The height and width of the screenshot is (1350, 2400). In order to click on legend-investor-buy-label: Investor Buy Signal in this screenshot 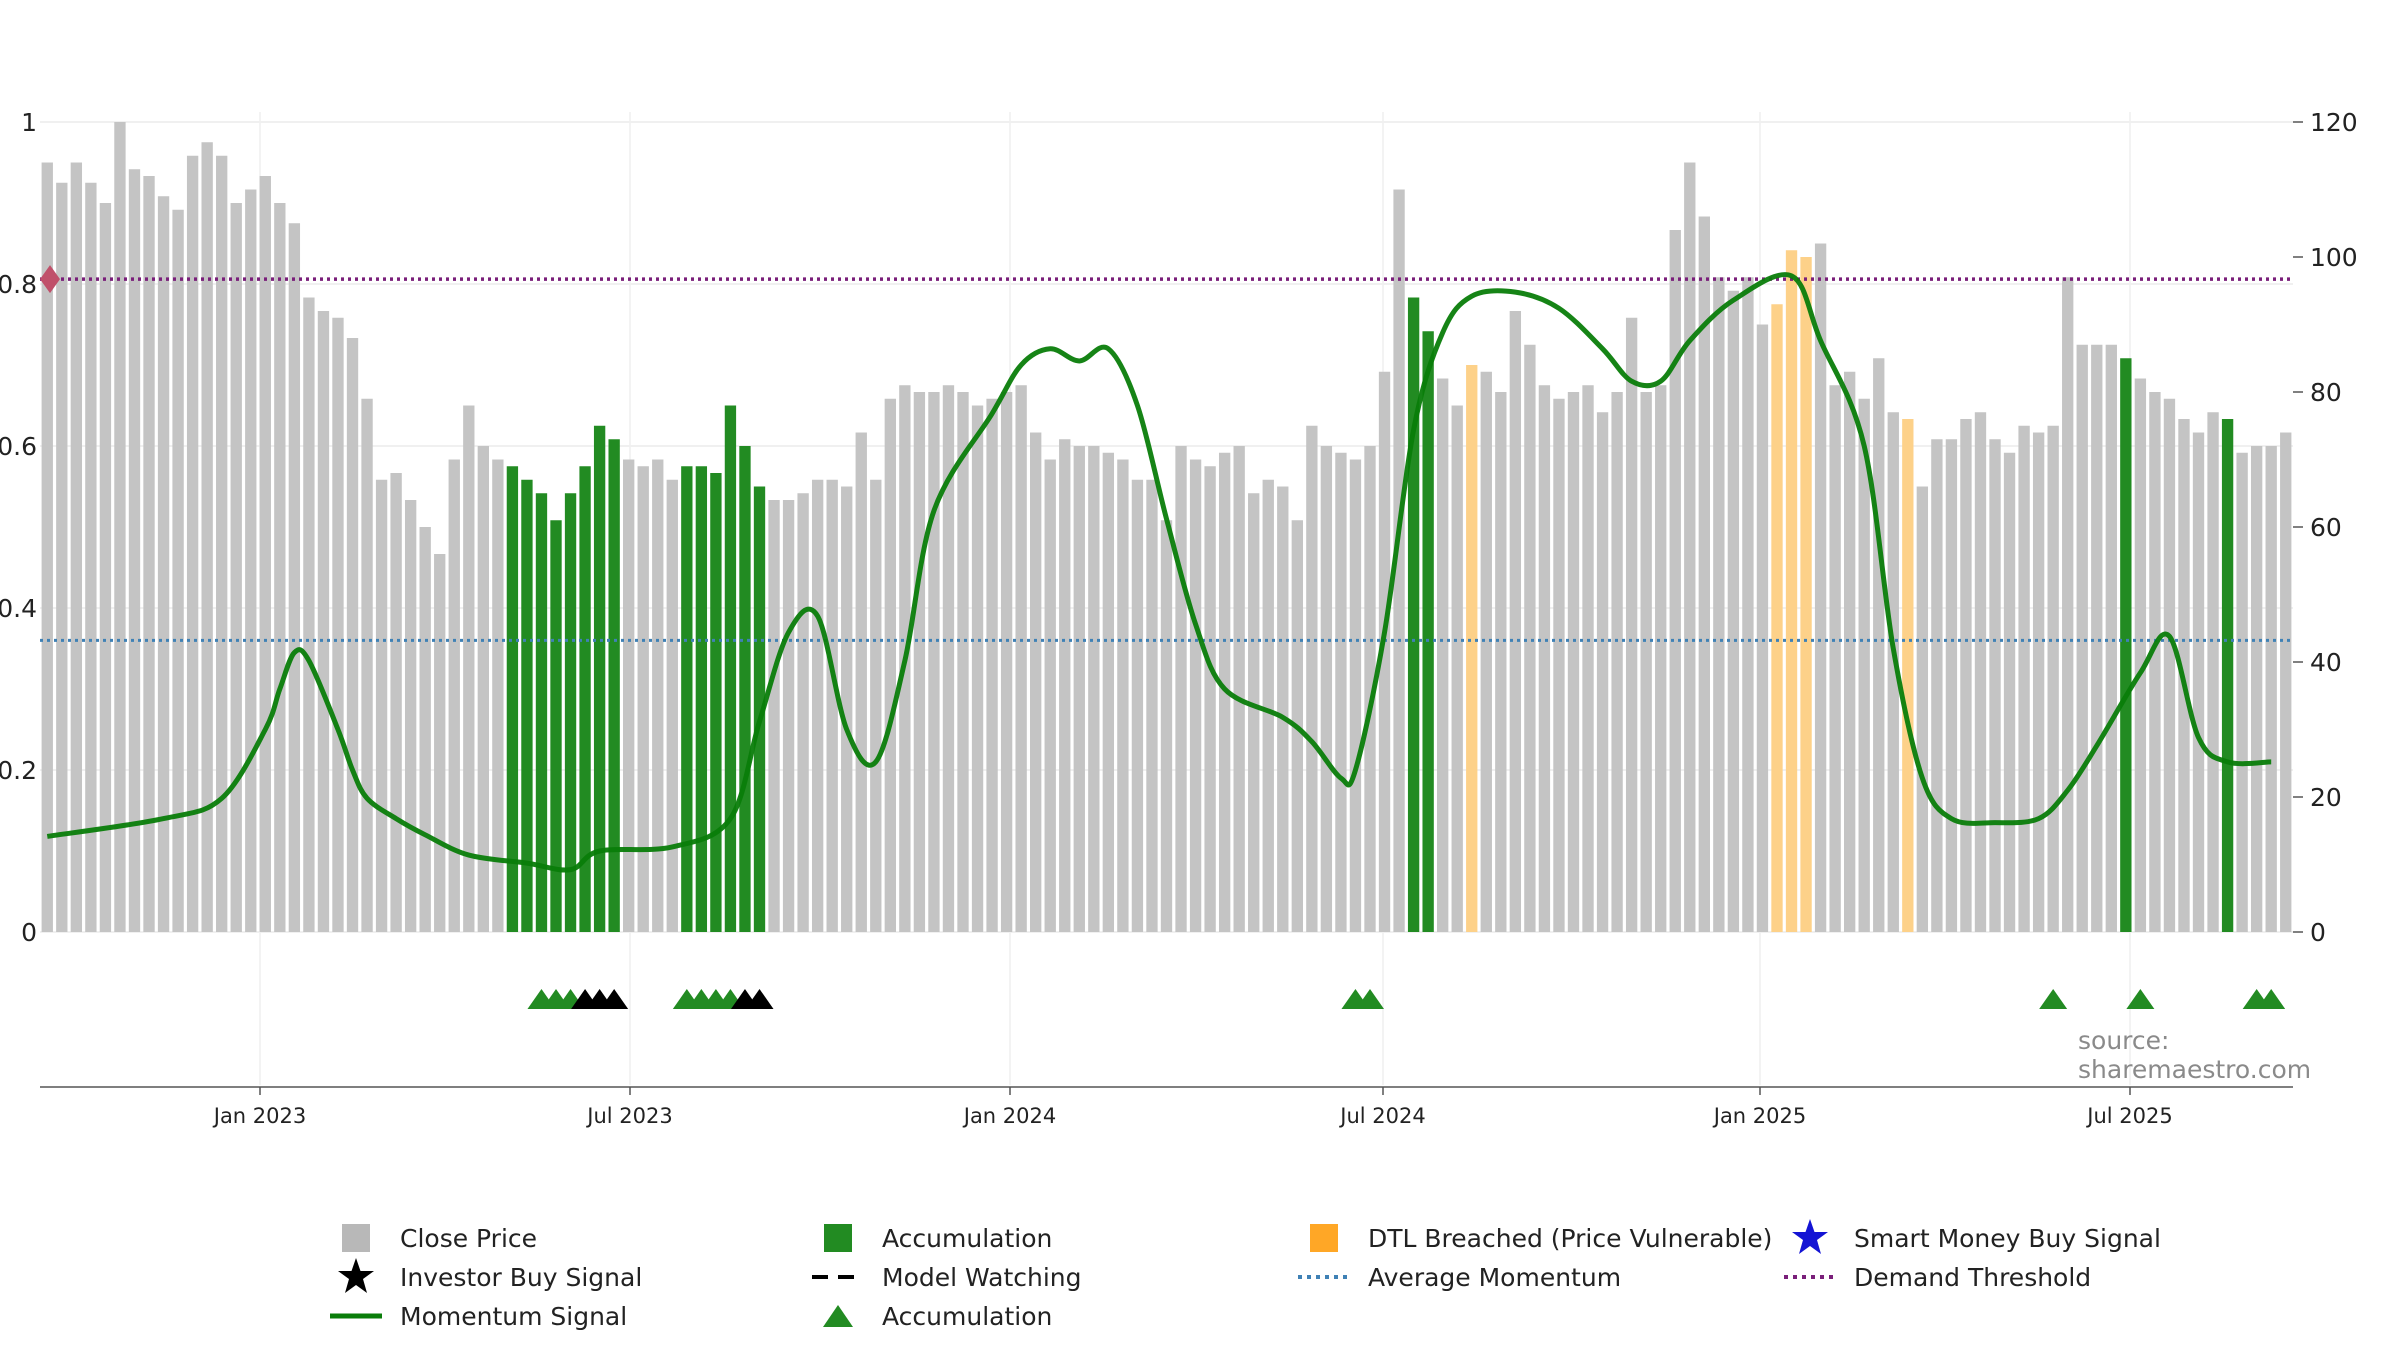, I will do `click(521, 1277)`.